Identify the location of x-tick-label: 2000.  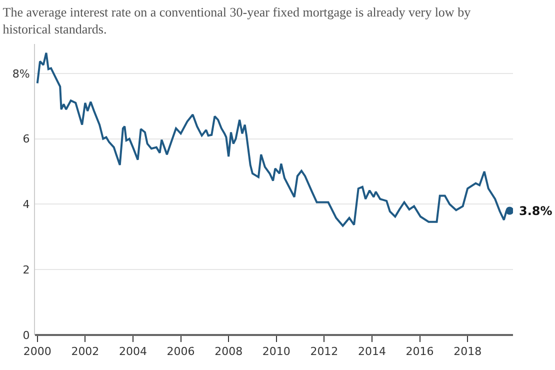
(37, 351).